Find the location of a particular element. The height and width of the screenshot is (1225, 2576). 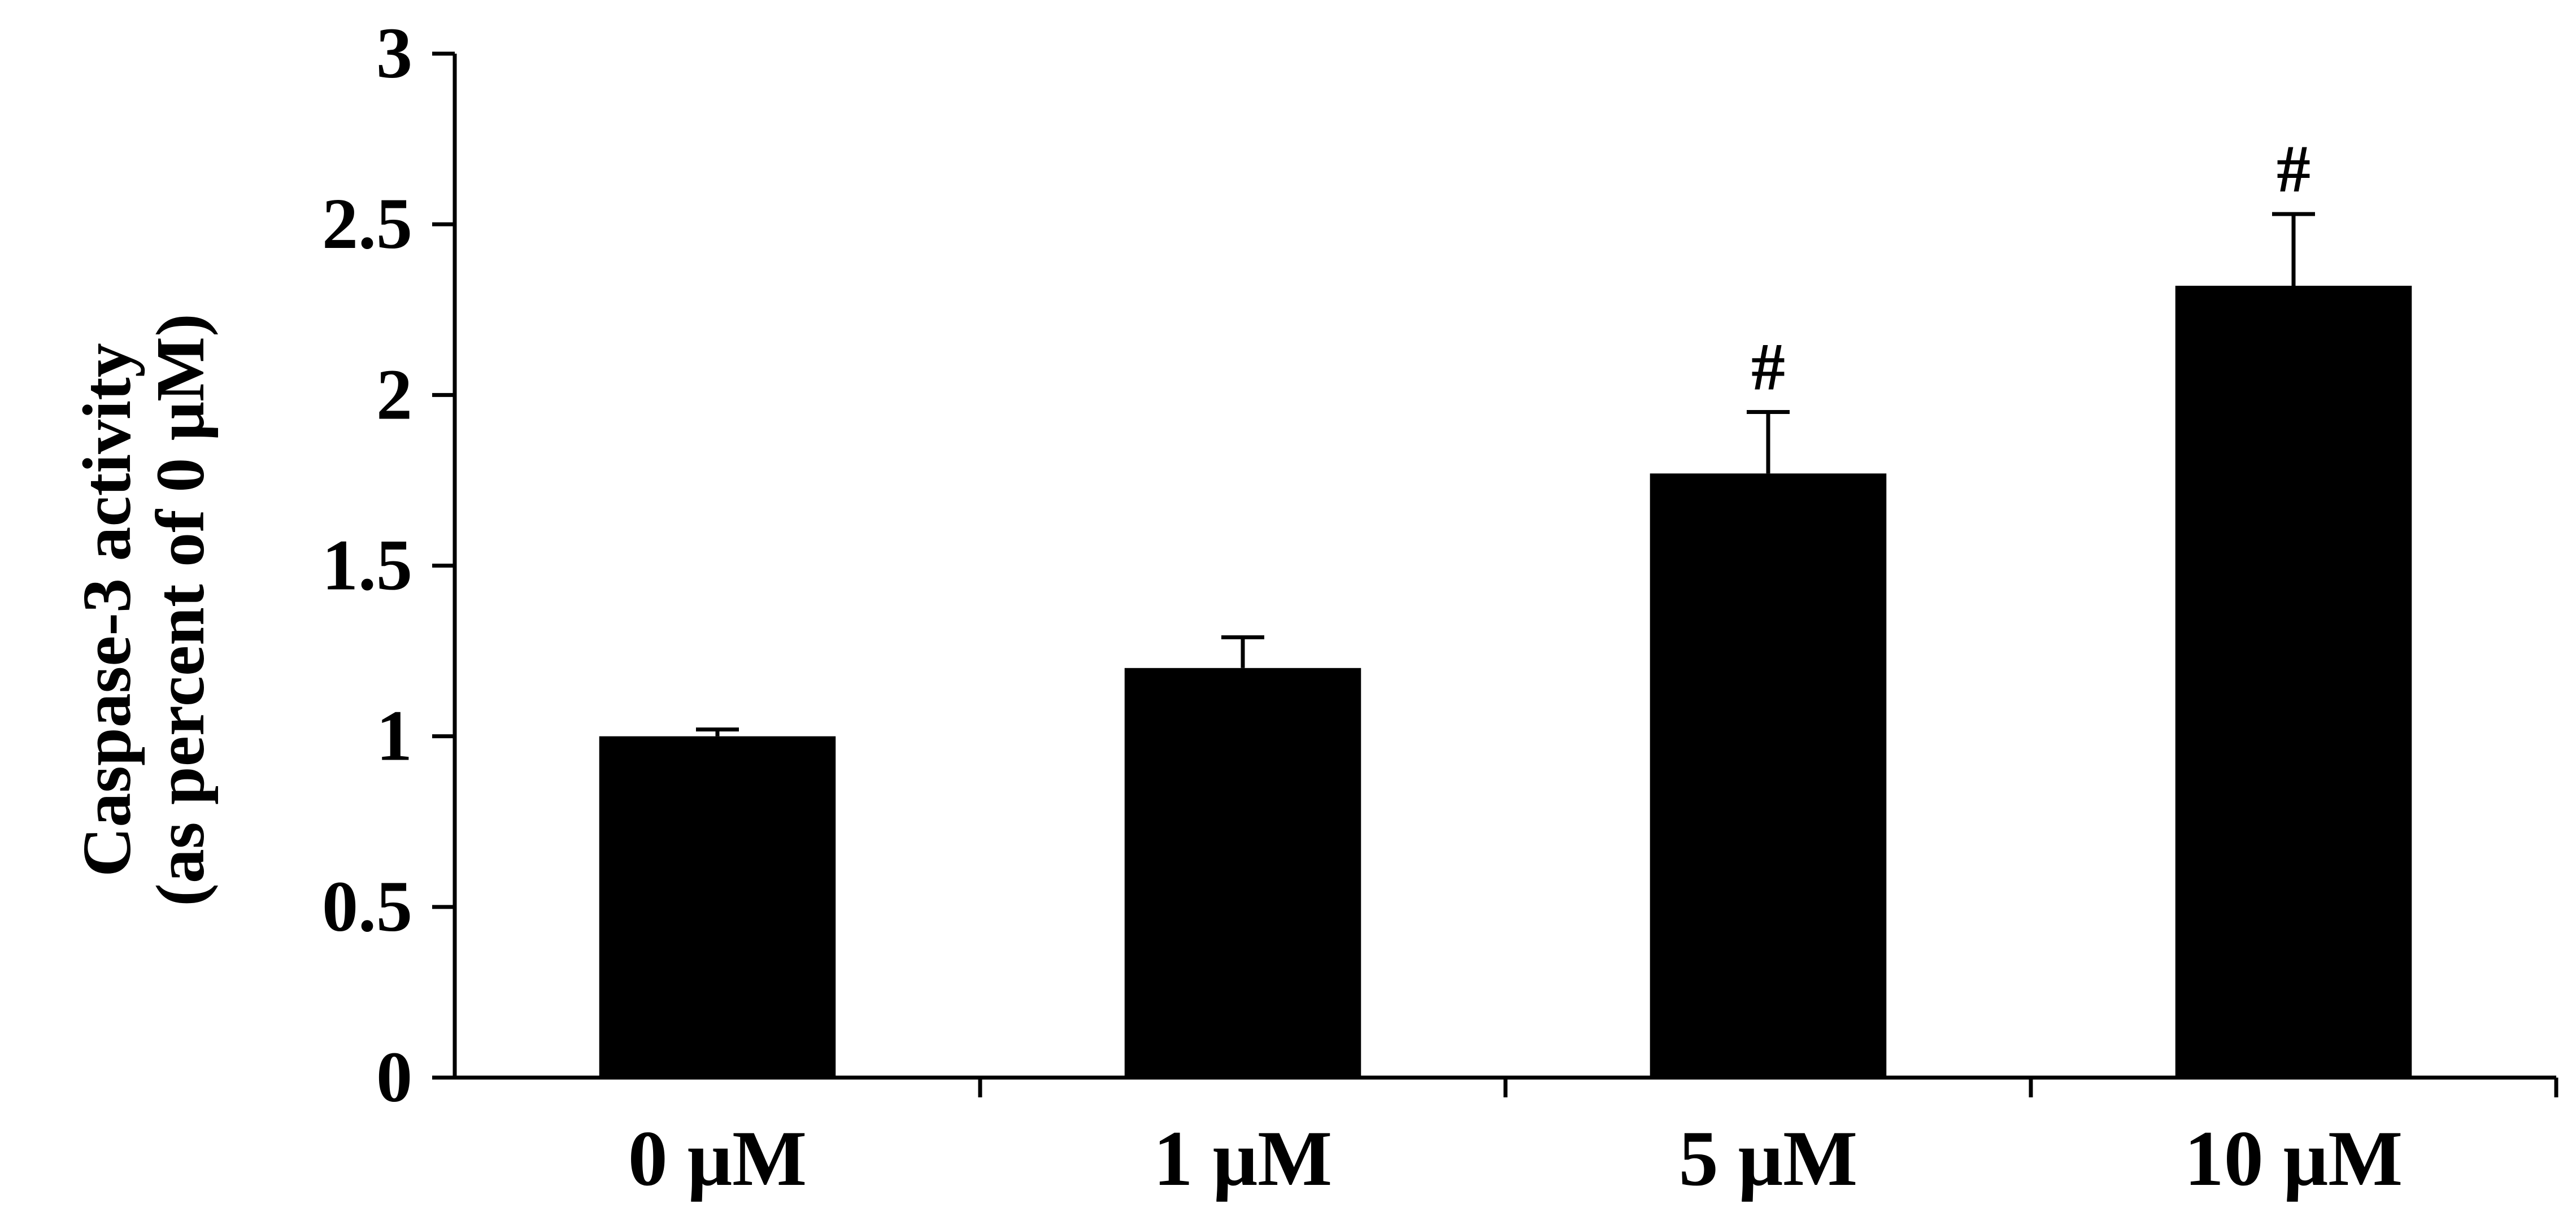

x-tick-labels: 0 μM 1 μM 5 μM 10 μM is located at coordinates (1515, 1158).